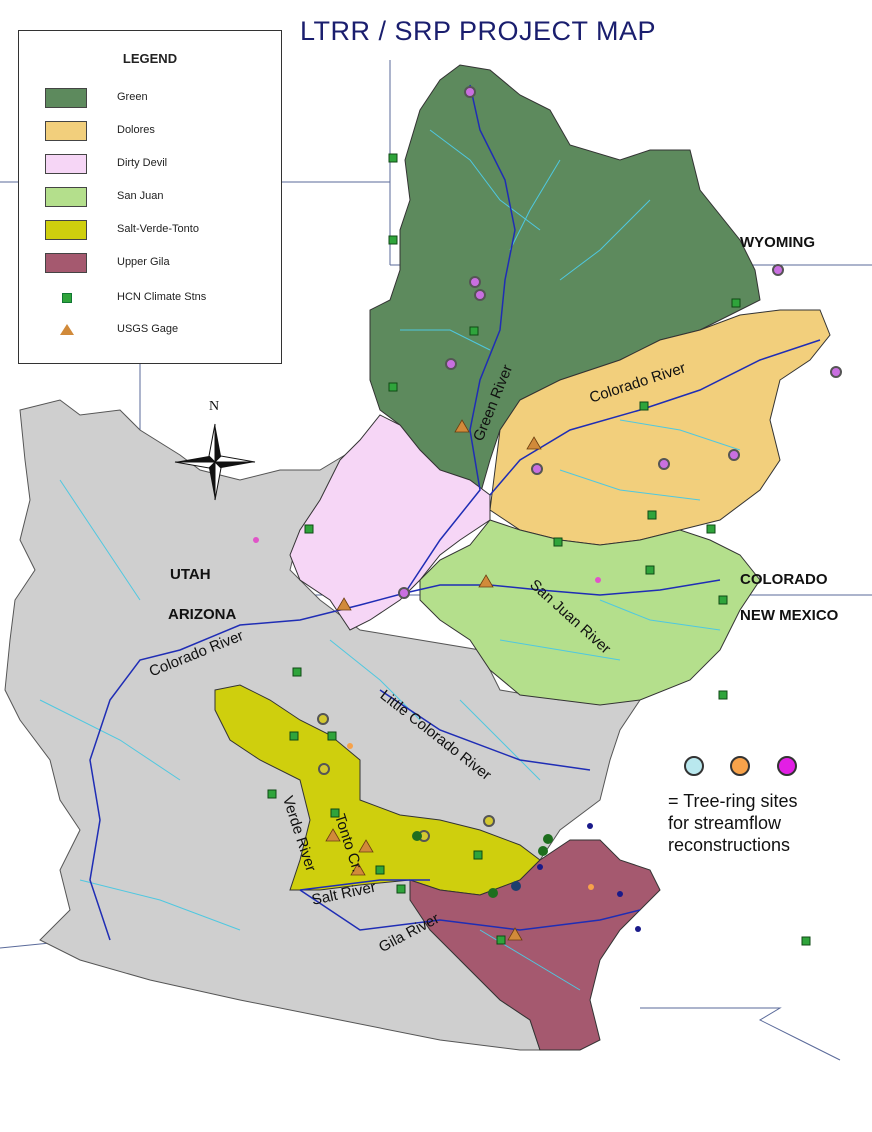 The width and height of the screenshot is (872, 1132). I want to click on legend-swatch-dolores, so click(66, 131).